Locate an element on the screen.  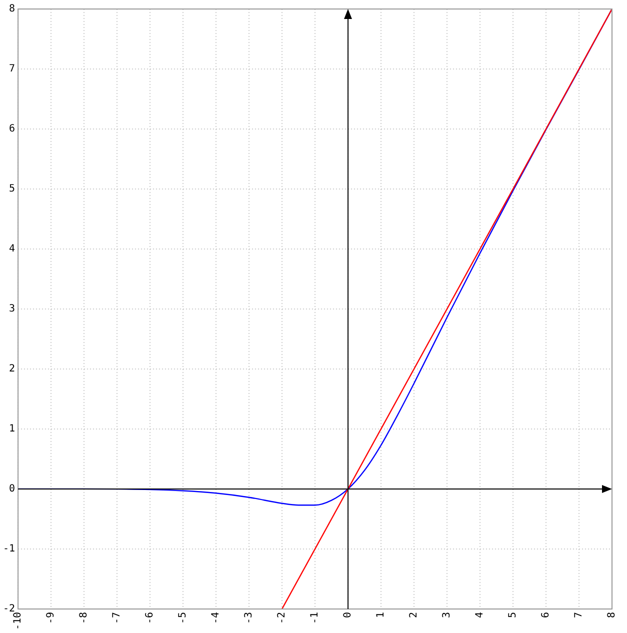
y-tick-label: -1 is located at coordinates (9, 549).